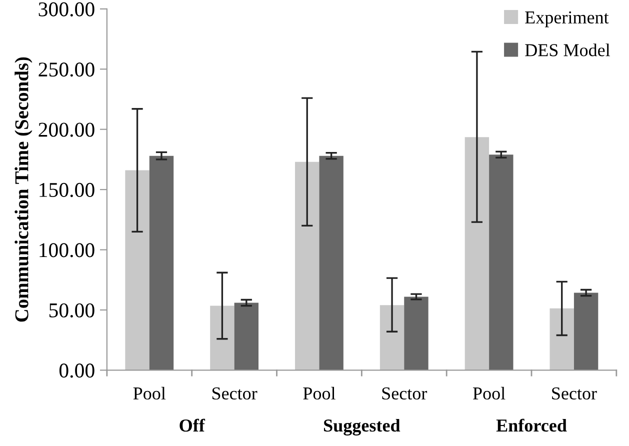 The image size is (629, 446). Describe the element at coordinates (66, 69) in the screenshot. I see `y-tick-label: 250.00` at that location.